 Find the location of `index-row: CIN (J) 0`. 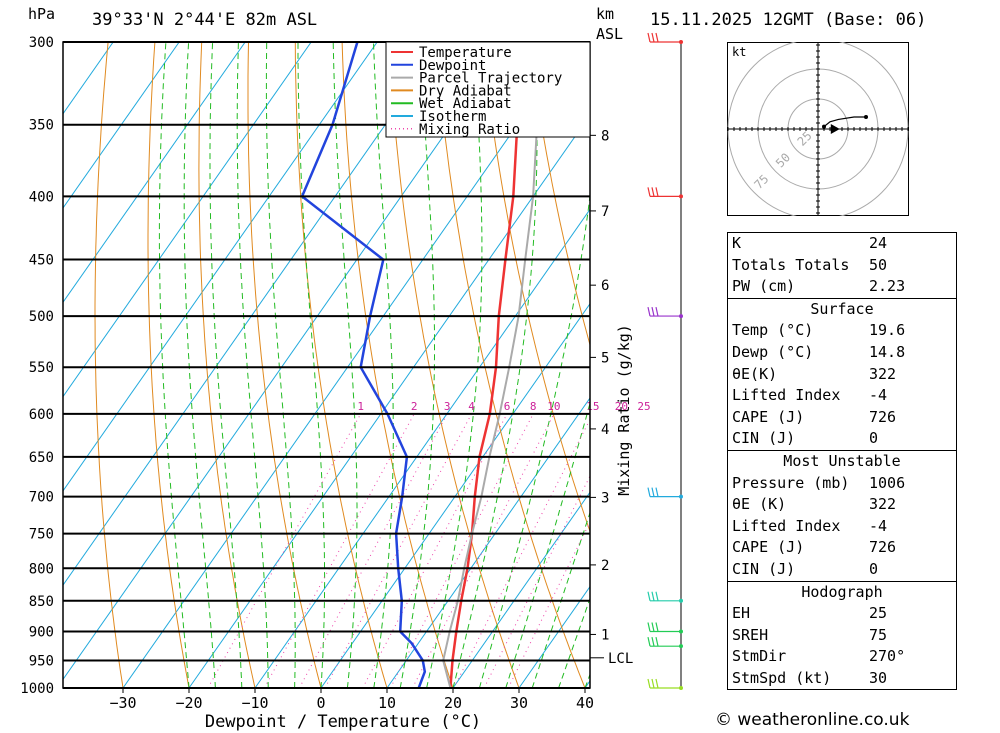

index-row: CIN (J) 0 is located at coordinates (842, 570).